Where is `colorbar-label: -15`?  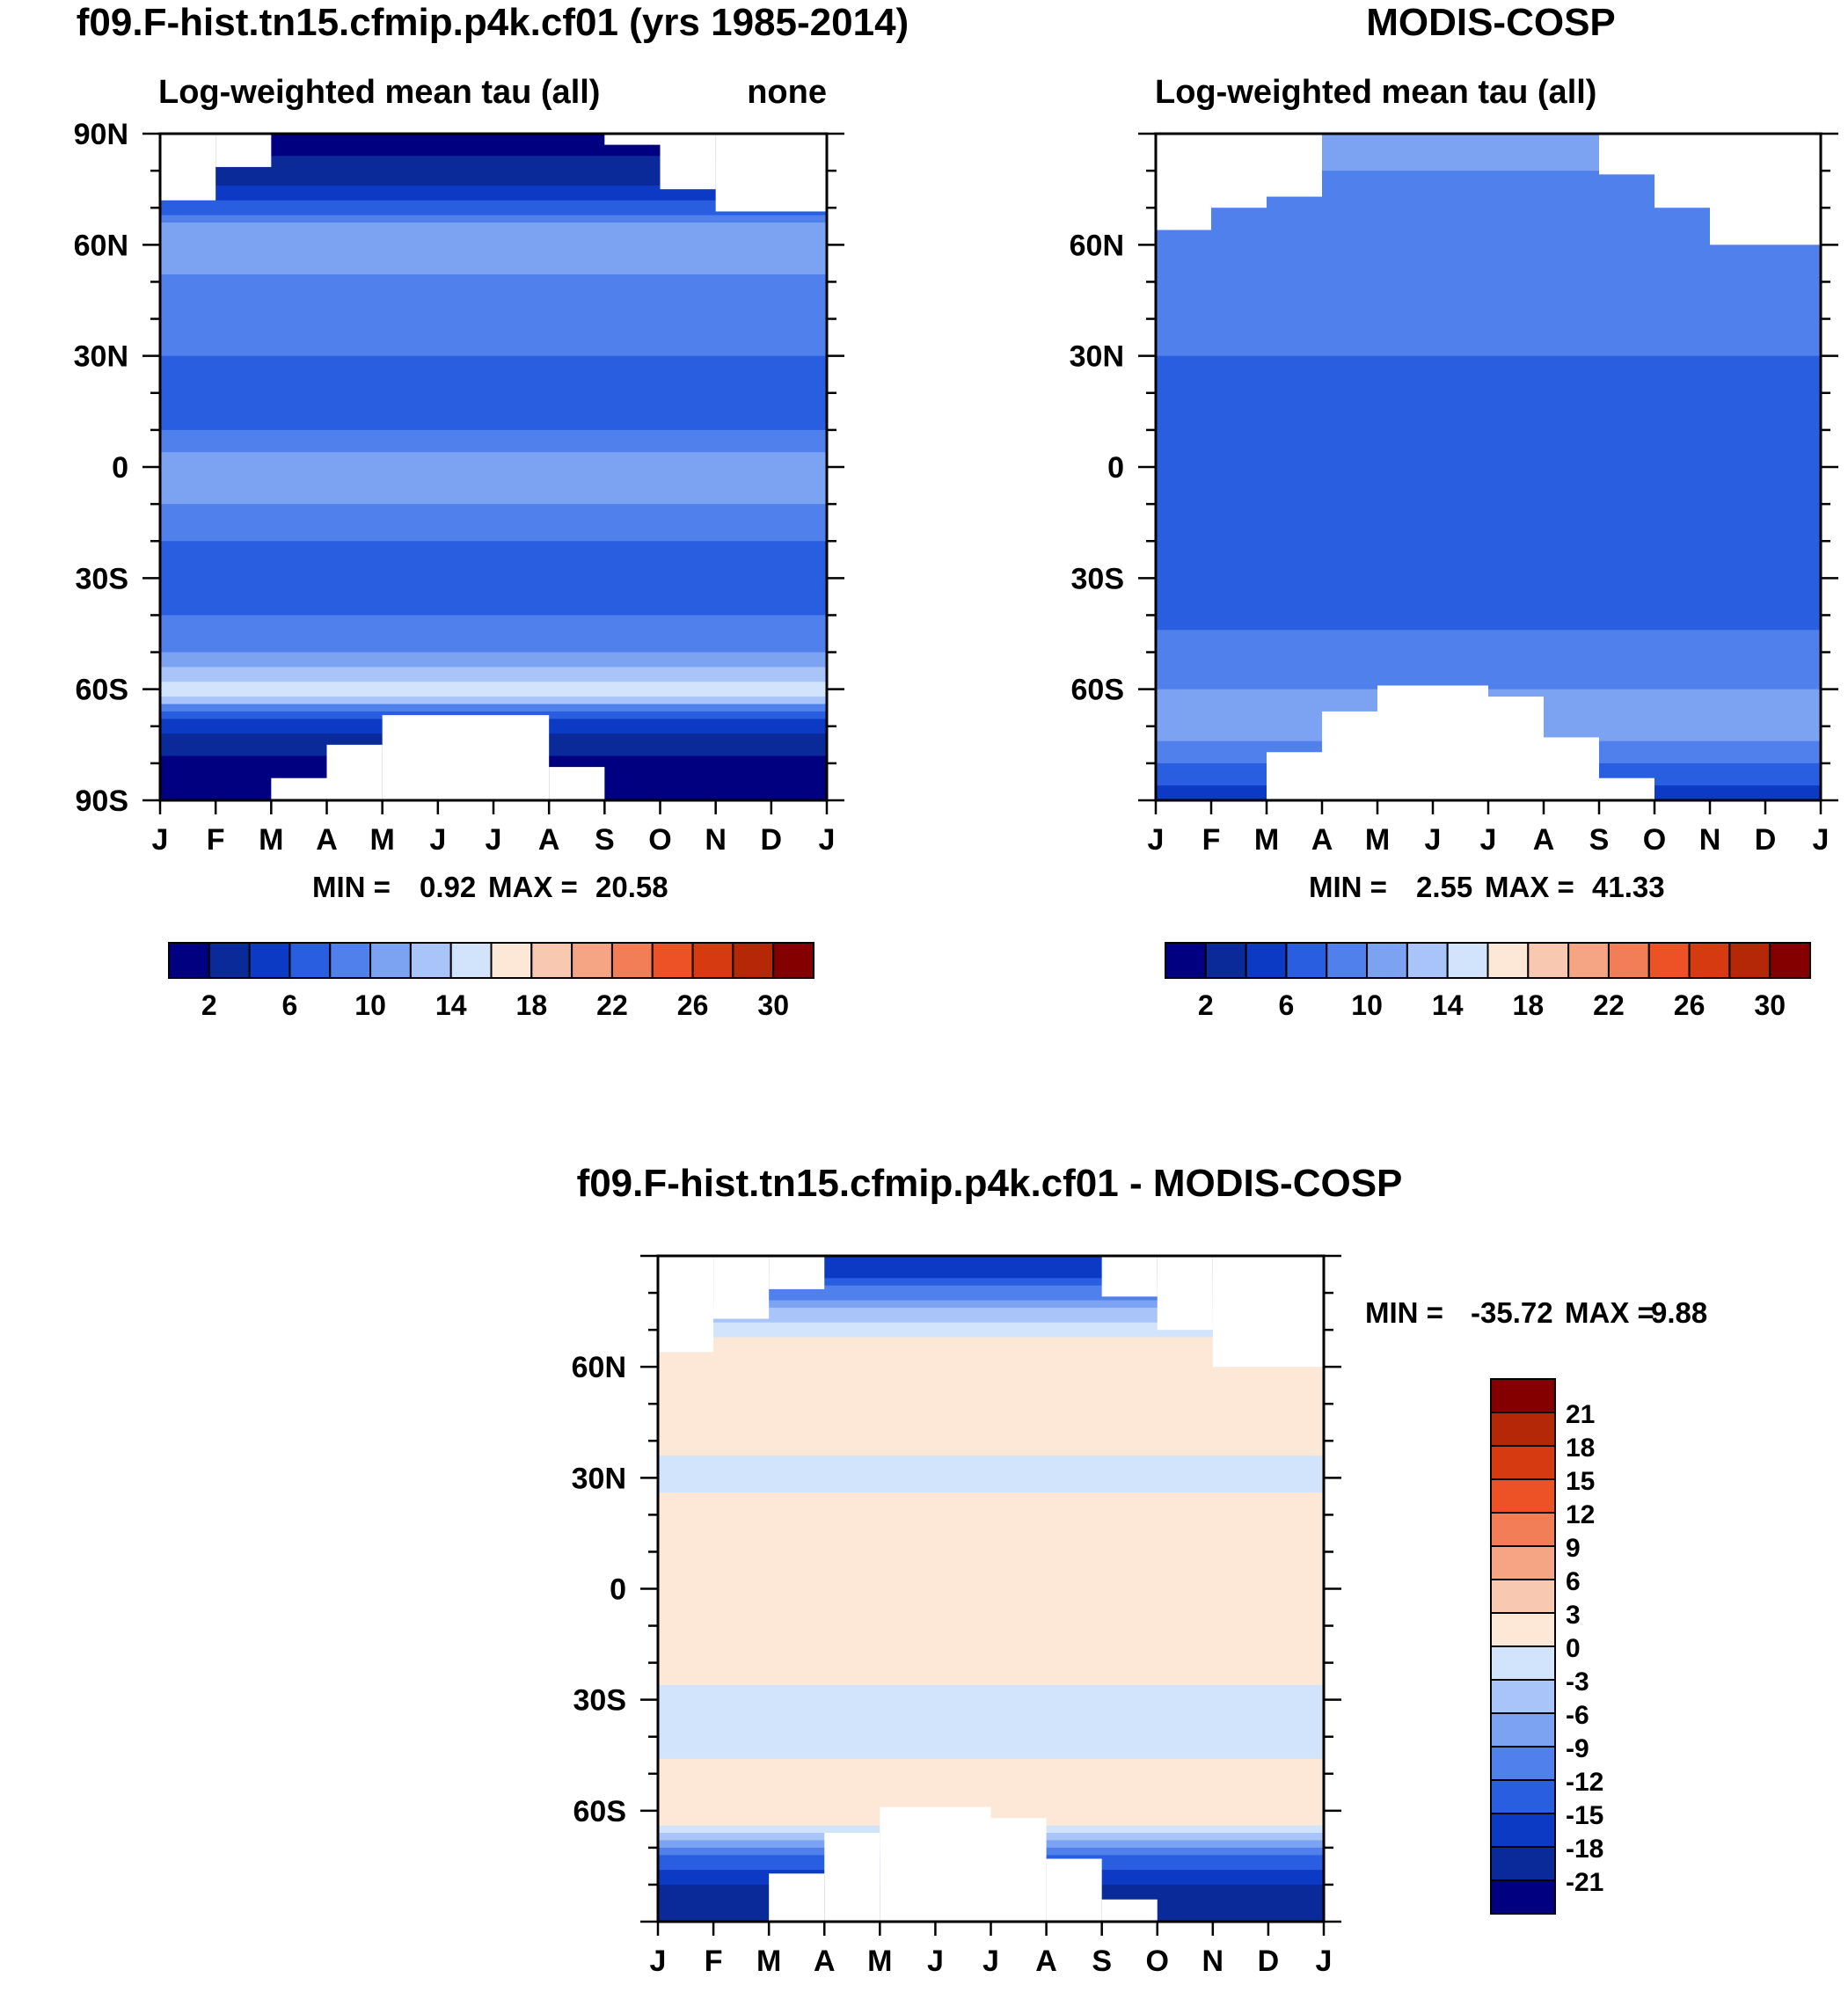 colorbar-label: -15 is located at coordinates (1584, 1815).